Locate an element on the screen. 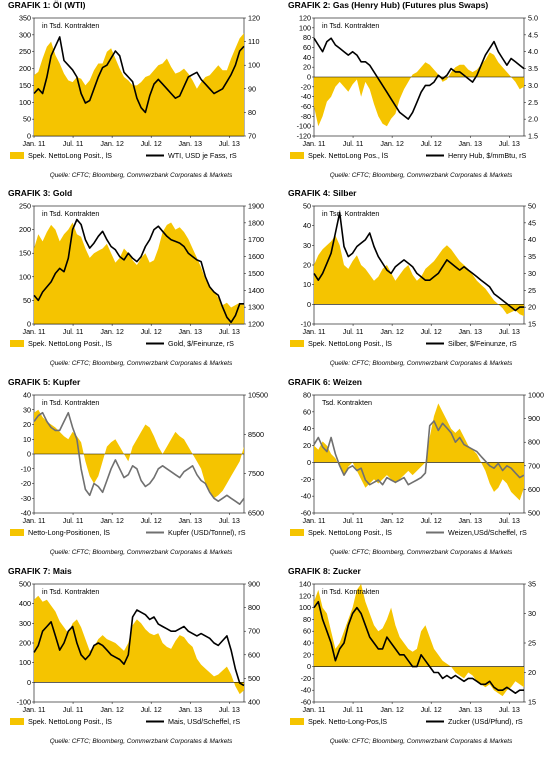  y-tick-label-right: 6500 is located at coordinates (256, 513).